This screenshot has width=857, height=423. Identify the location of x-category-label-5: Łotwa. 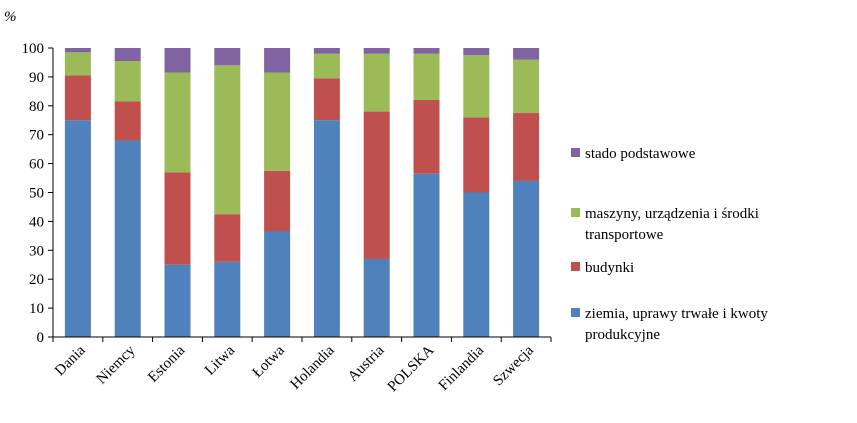
(269, 361).